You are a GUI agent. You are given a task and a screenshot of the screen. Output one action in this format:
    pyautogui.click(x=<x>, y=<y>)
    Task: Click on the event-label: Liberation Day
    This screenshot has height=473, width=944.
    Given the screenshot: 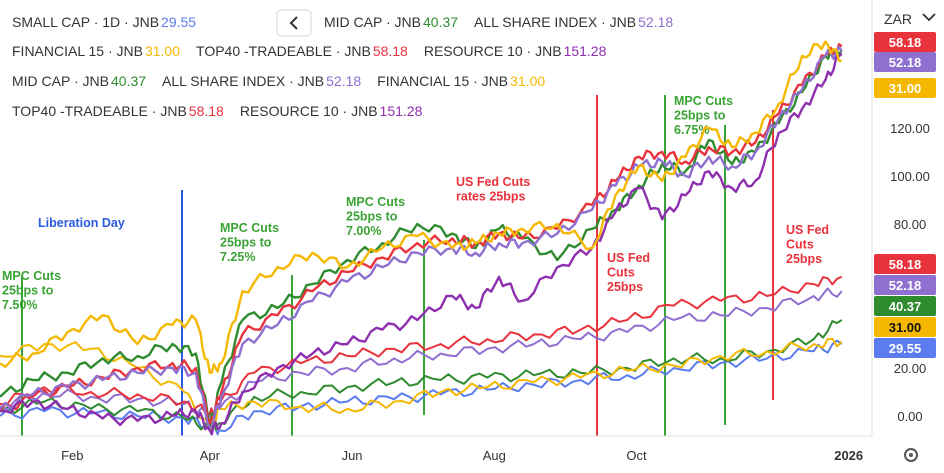 What is the action you would take?
    pyautogui.click(x=81, y=223)
    